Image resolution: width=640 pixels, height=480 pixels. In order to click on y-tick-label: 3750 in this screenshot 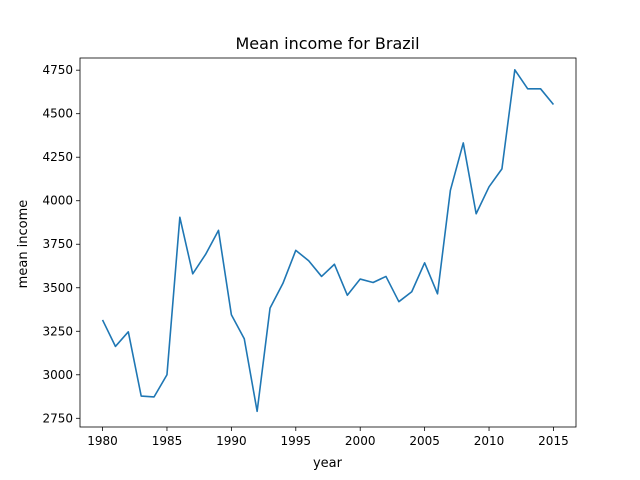, I will do `click(57, 244)`.